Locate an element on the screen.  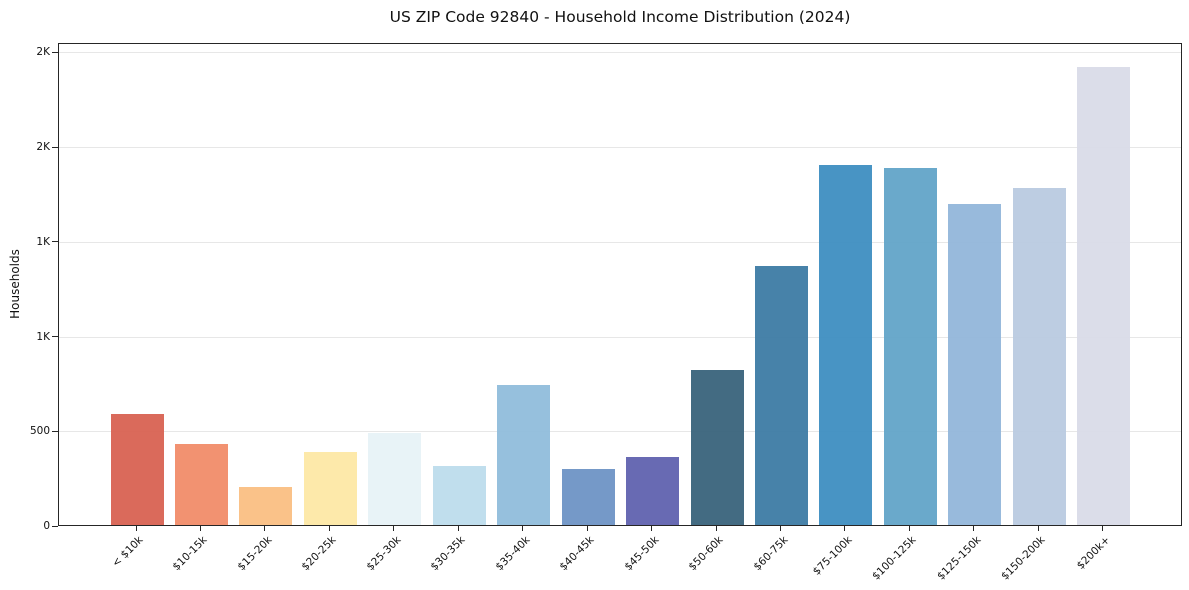
y-tick-label: 0 is located at coordinates (46, 526).